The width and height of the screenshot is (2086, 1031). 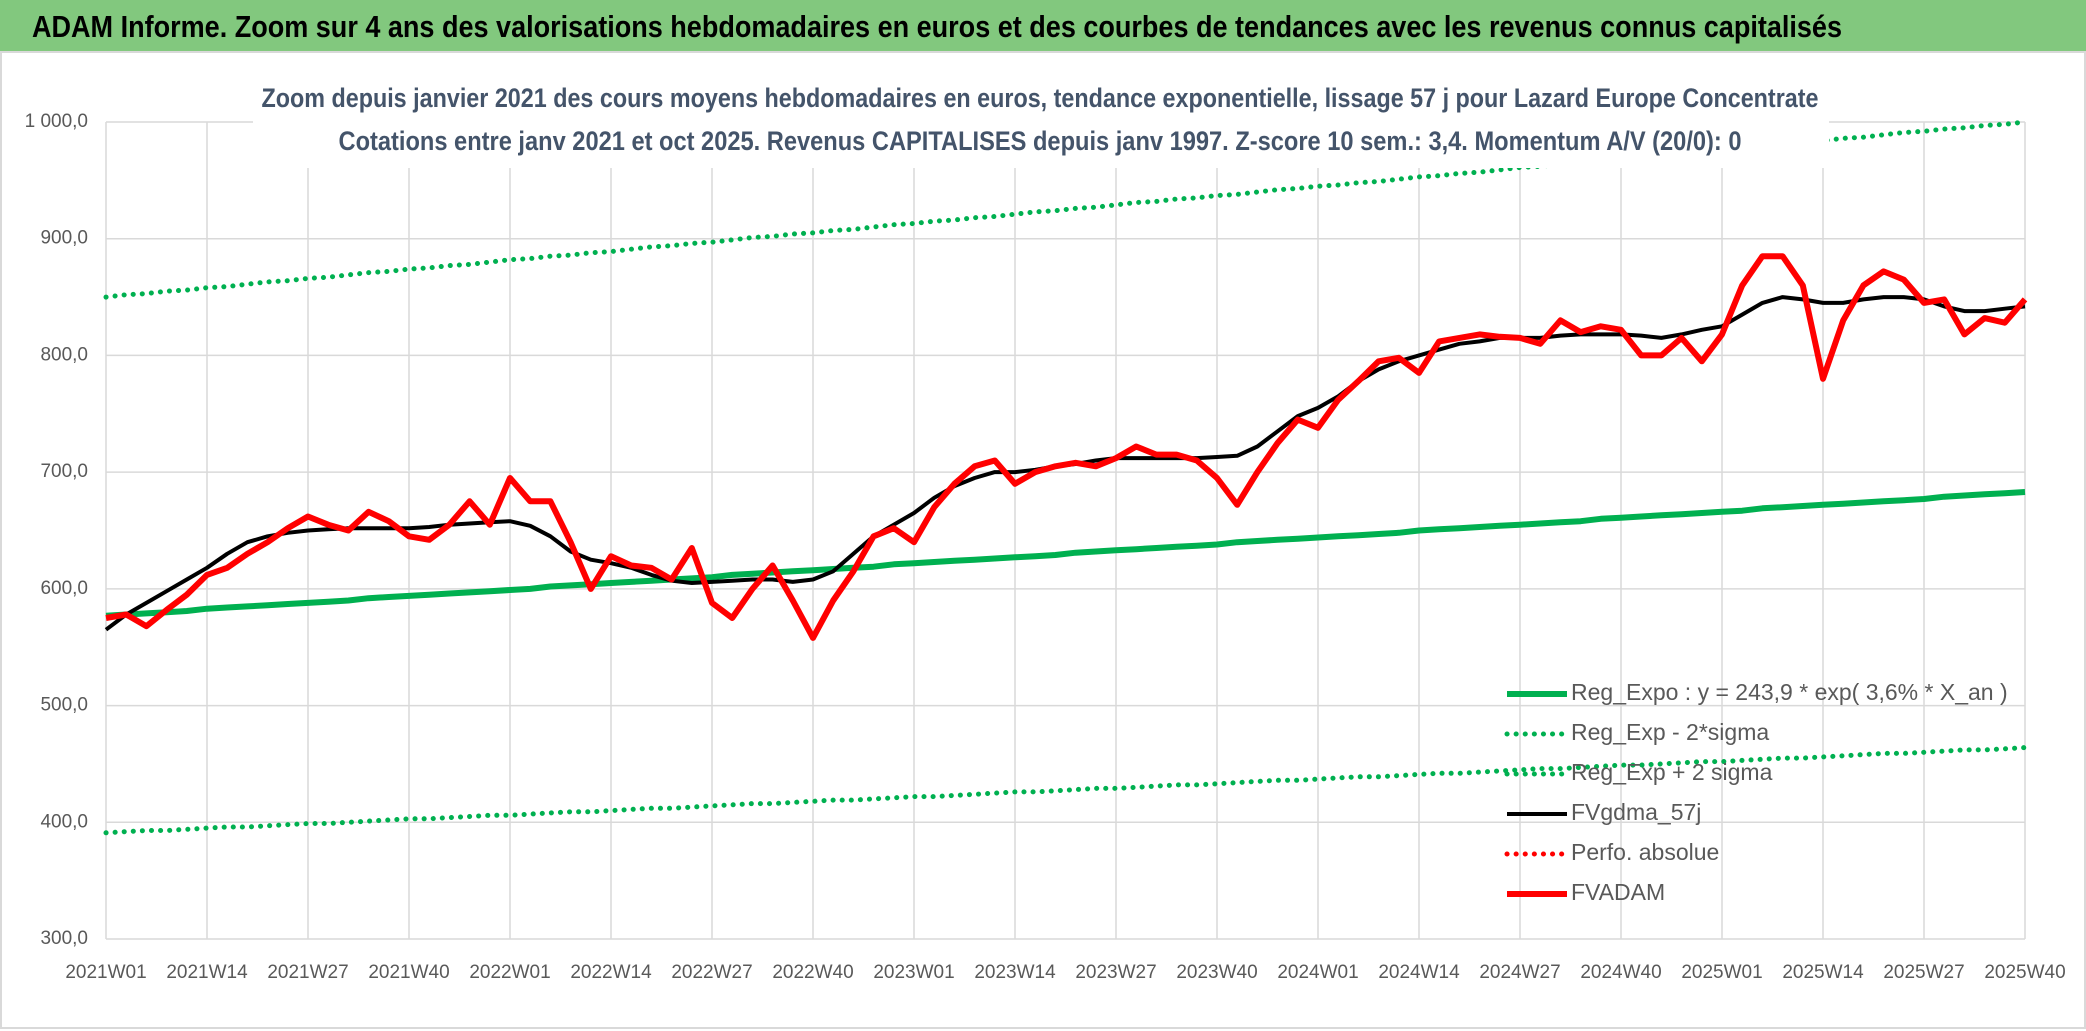 What do you see at coordinates (711, 972) in the screenshot?
I see `x-tick-label: 2022W27` at bounding box center [711, 972].